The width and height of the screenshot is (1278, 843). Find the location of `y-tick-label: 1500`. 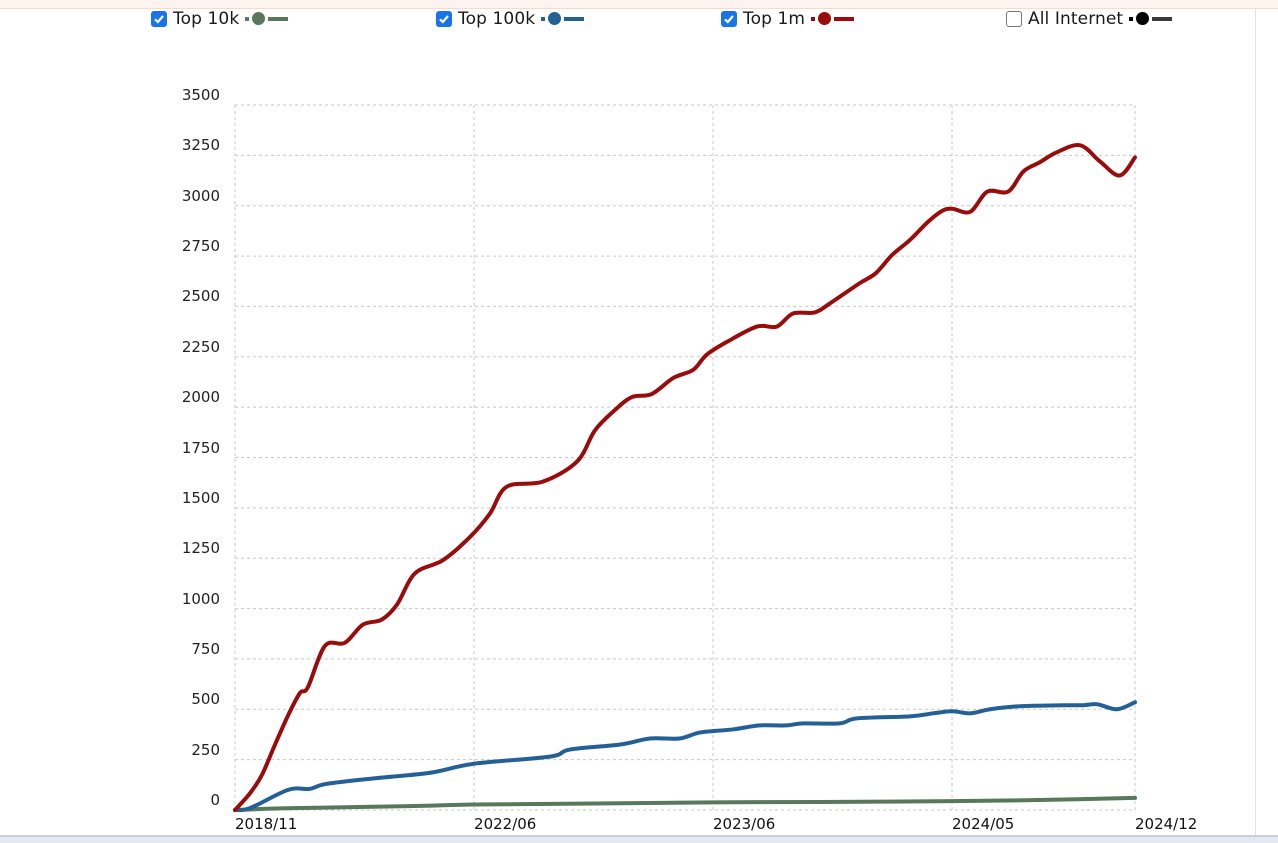

y-tick-label: 1500 is located at coordinates (200, 497).